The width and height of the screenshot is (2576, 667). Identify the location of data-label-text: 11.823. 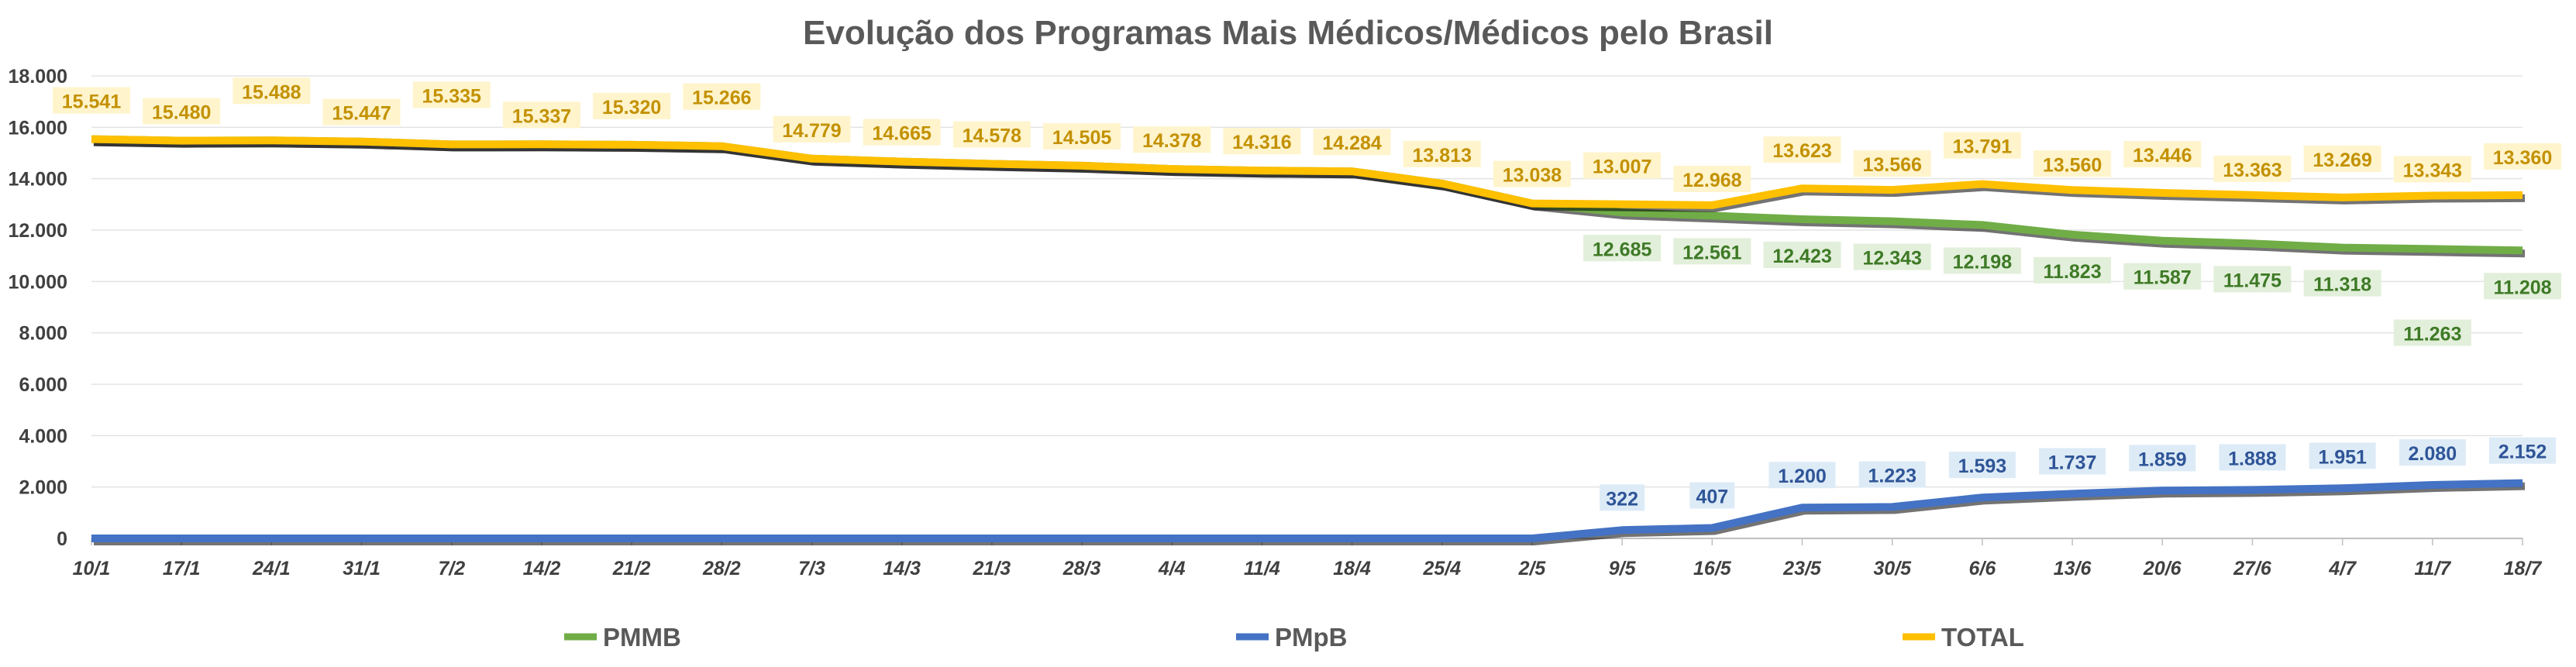
(2073, 272).